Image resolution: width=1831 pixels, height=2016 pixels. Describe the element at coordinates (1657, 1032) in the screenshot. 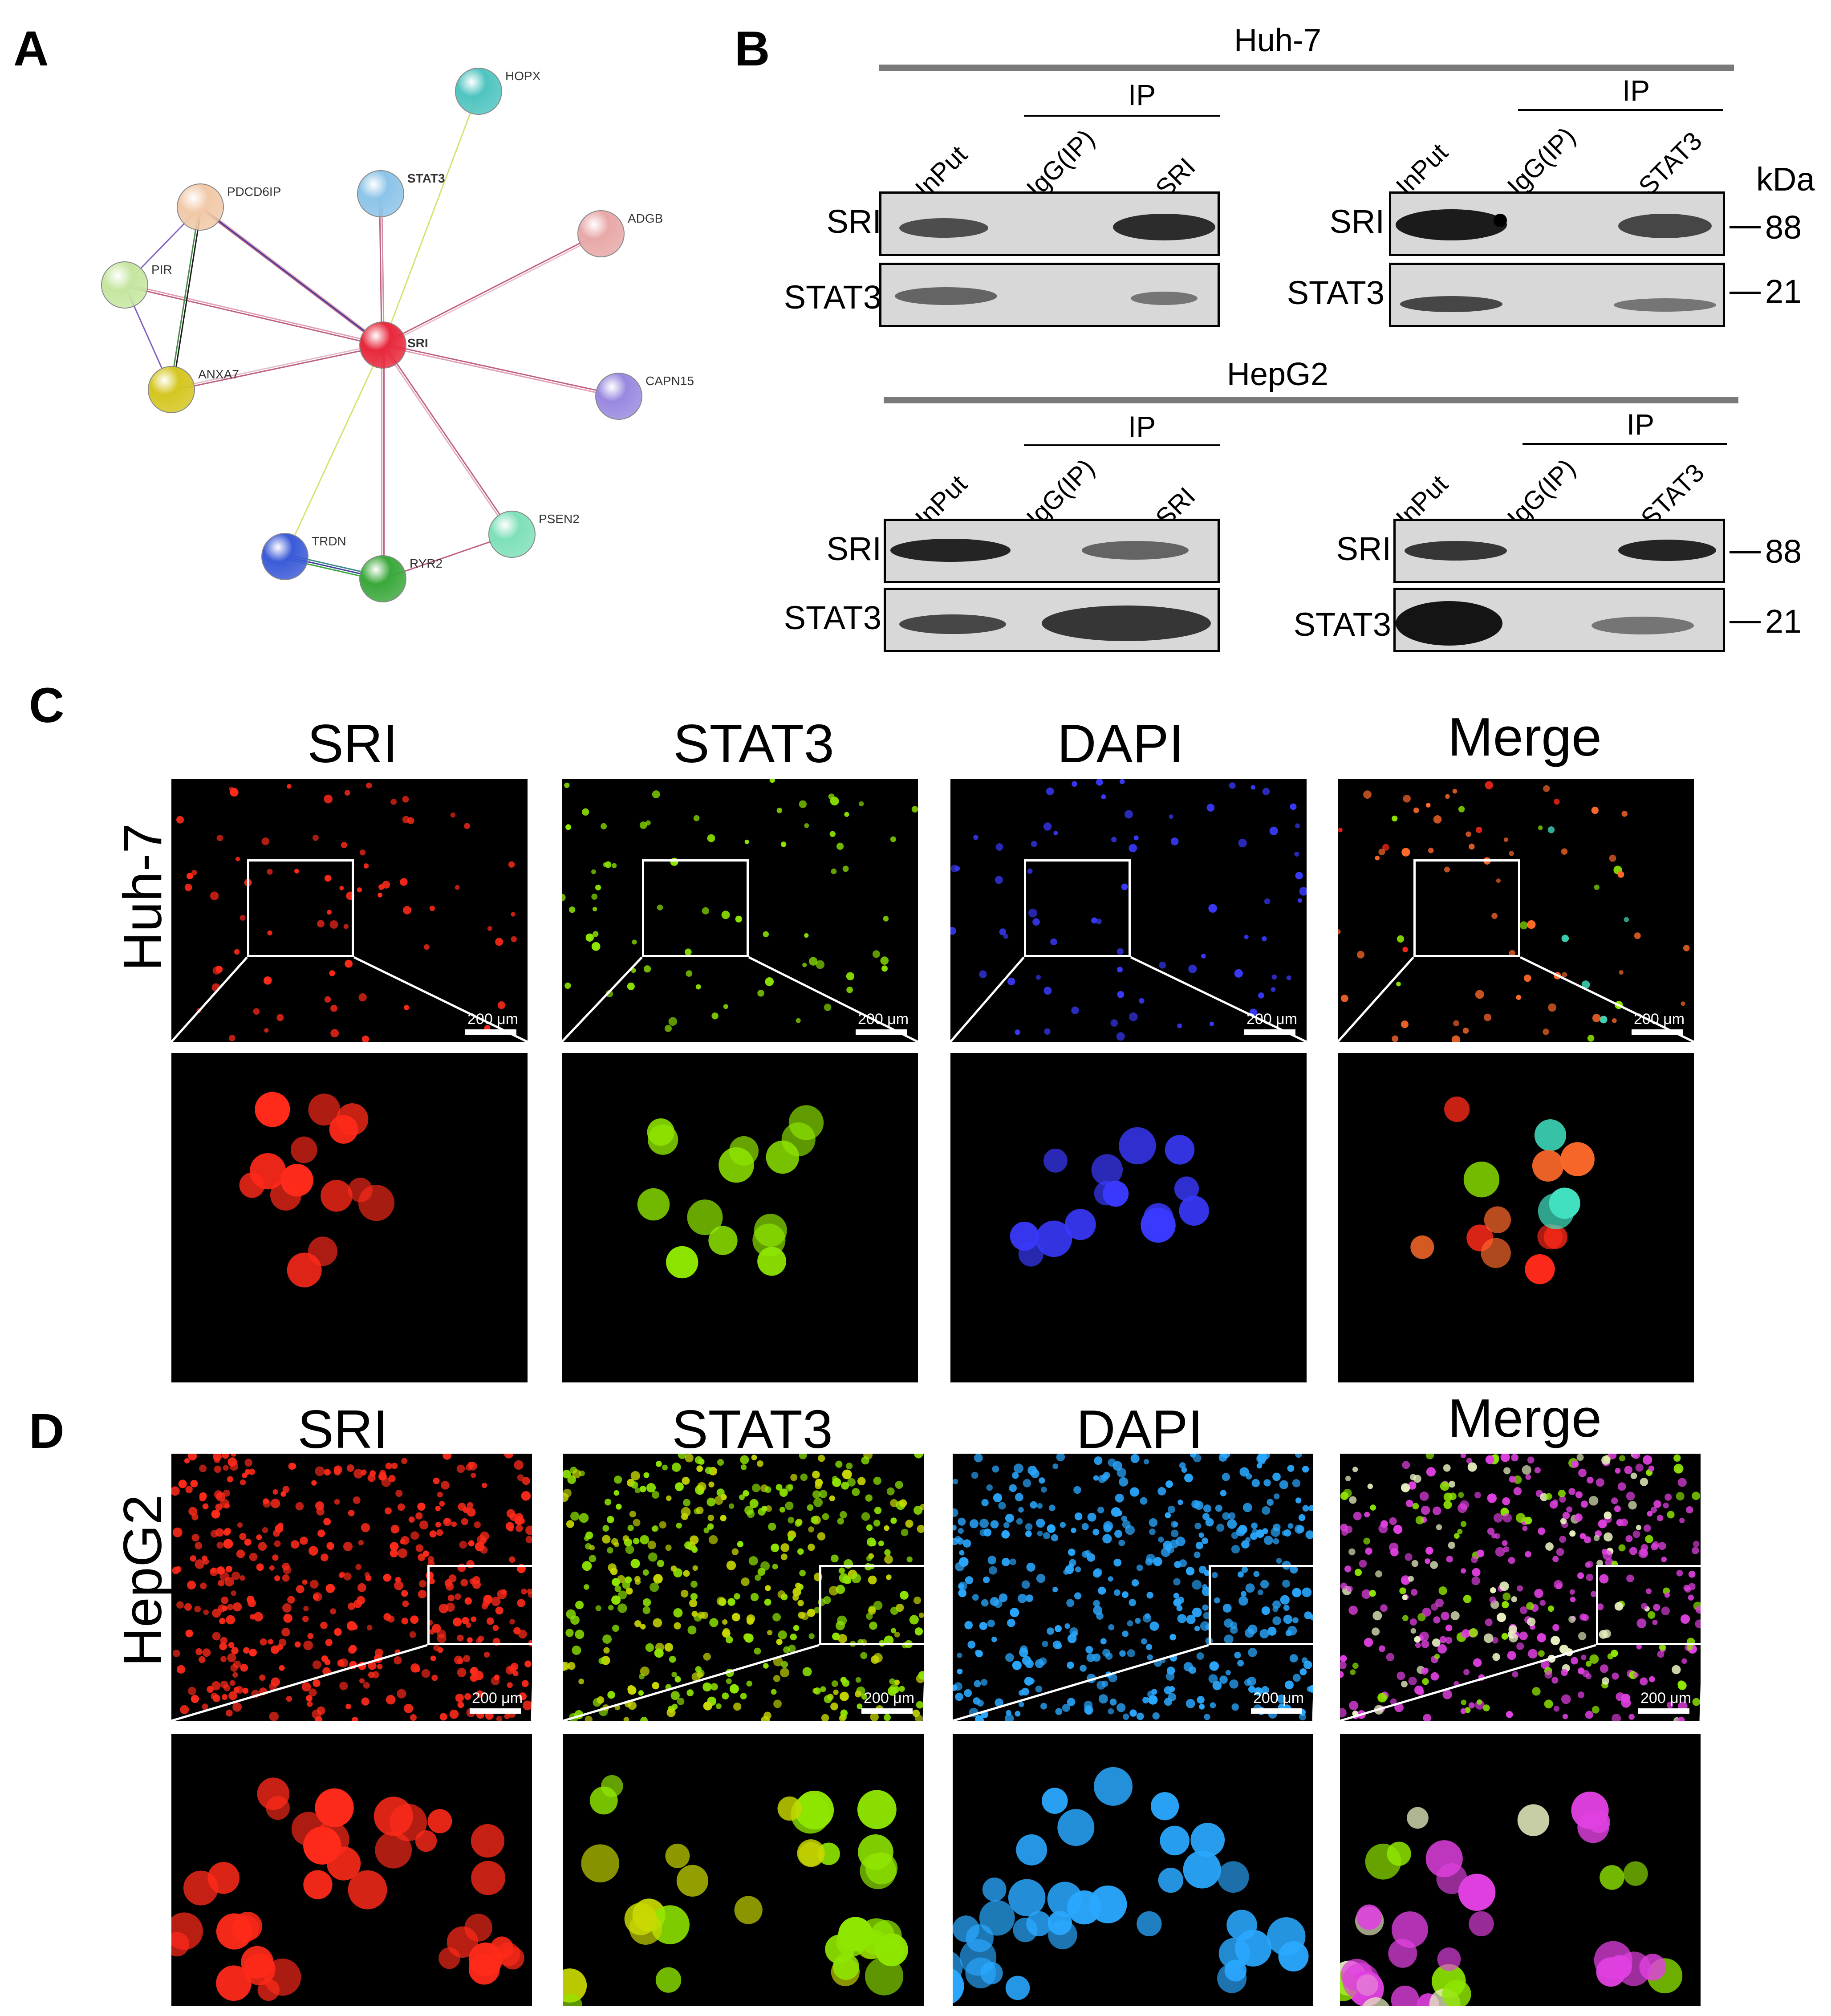

I see `scale-bar` at that location.